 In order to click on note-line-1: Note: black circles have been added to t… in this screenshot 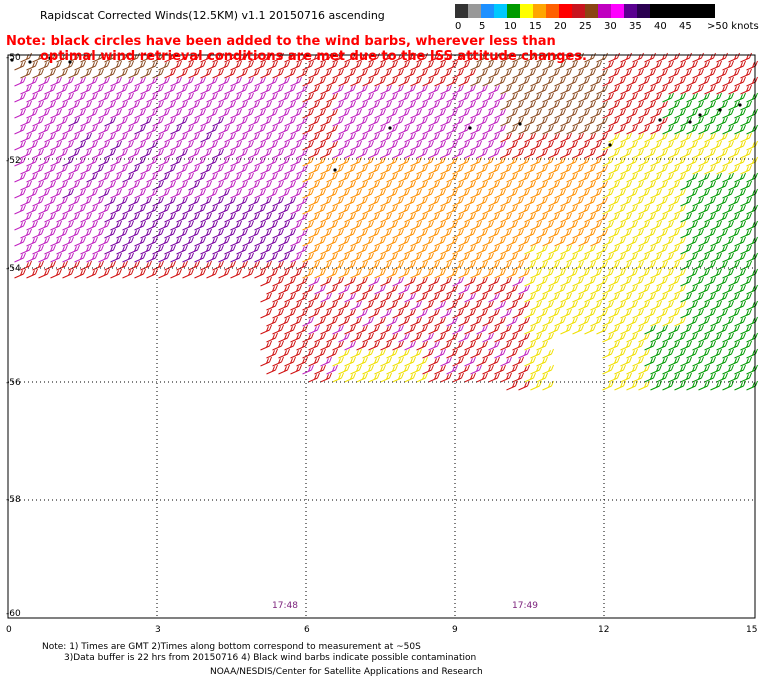, I will do `click(281, 41)`.